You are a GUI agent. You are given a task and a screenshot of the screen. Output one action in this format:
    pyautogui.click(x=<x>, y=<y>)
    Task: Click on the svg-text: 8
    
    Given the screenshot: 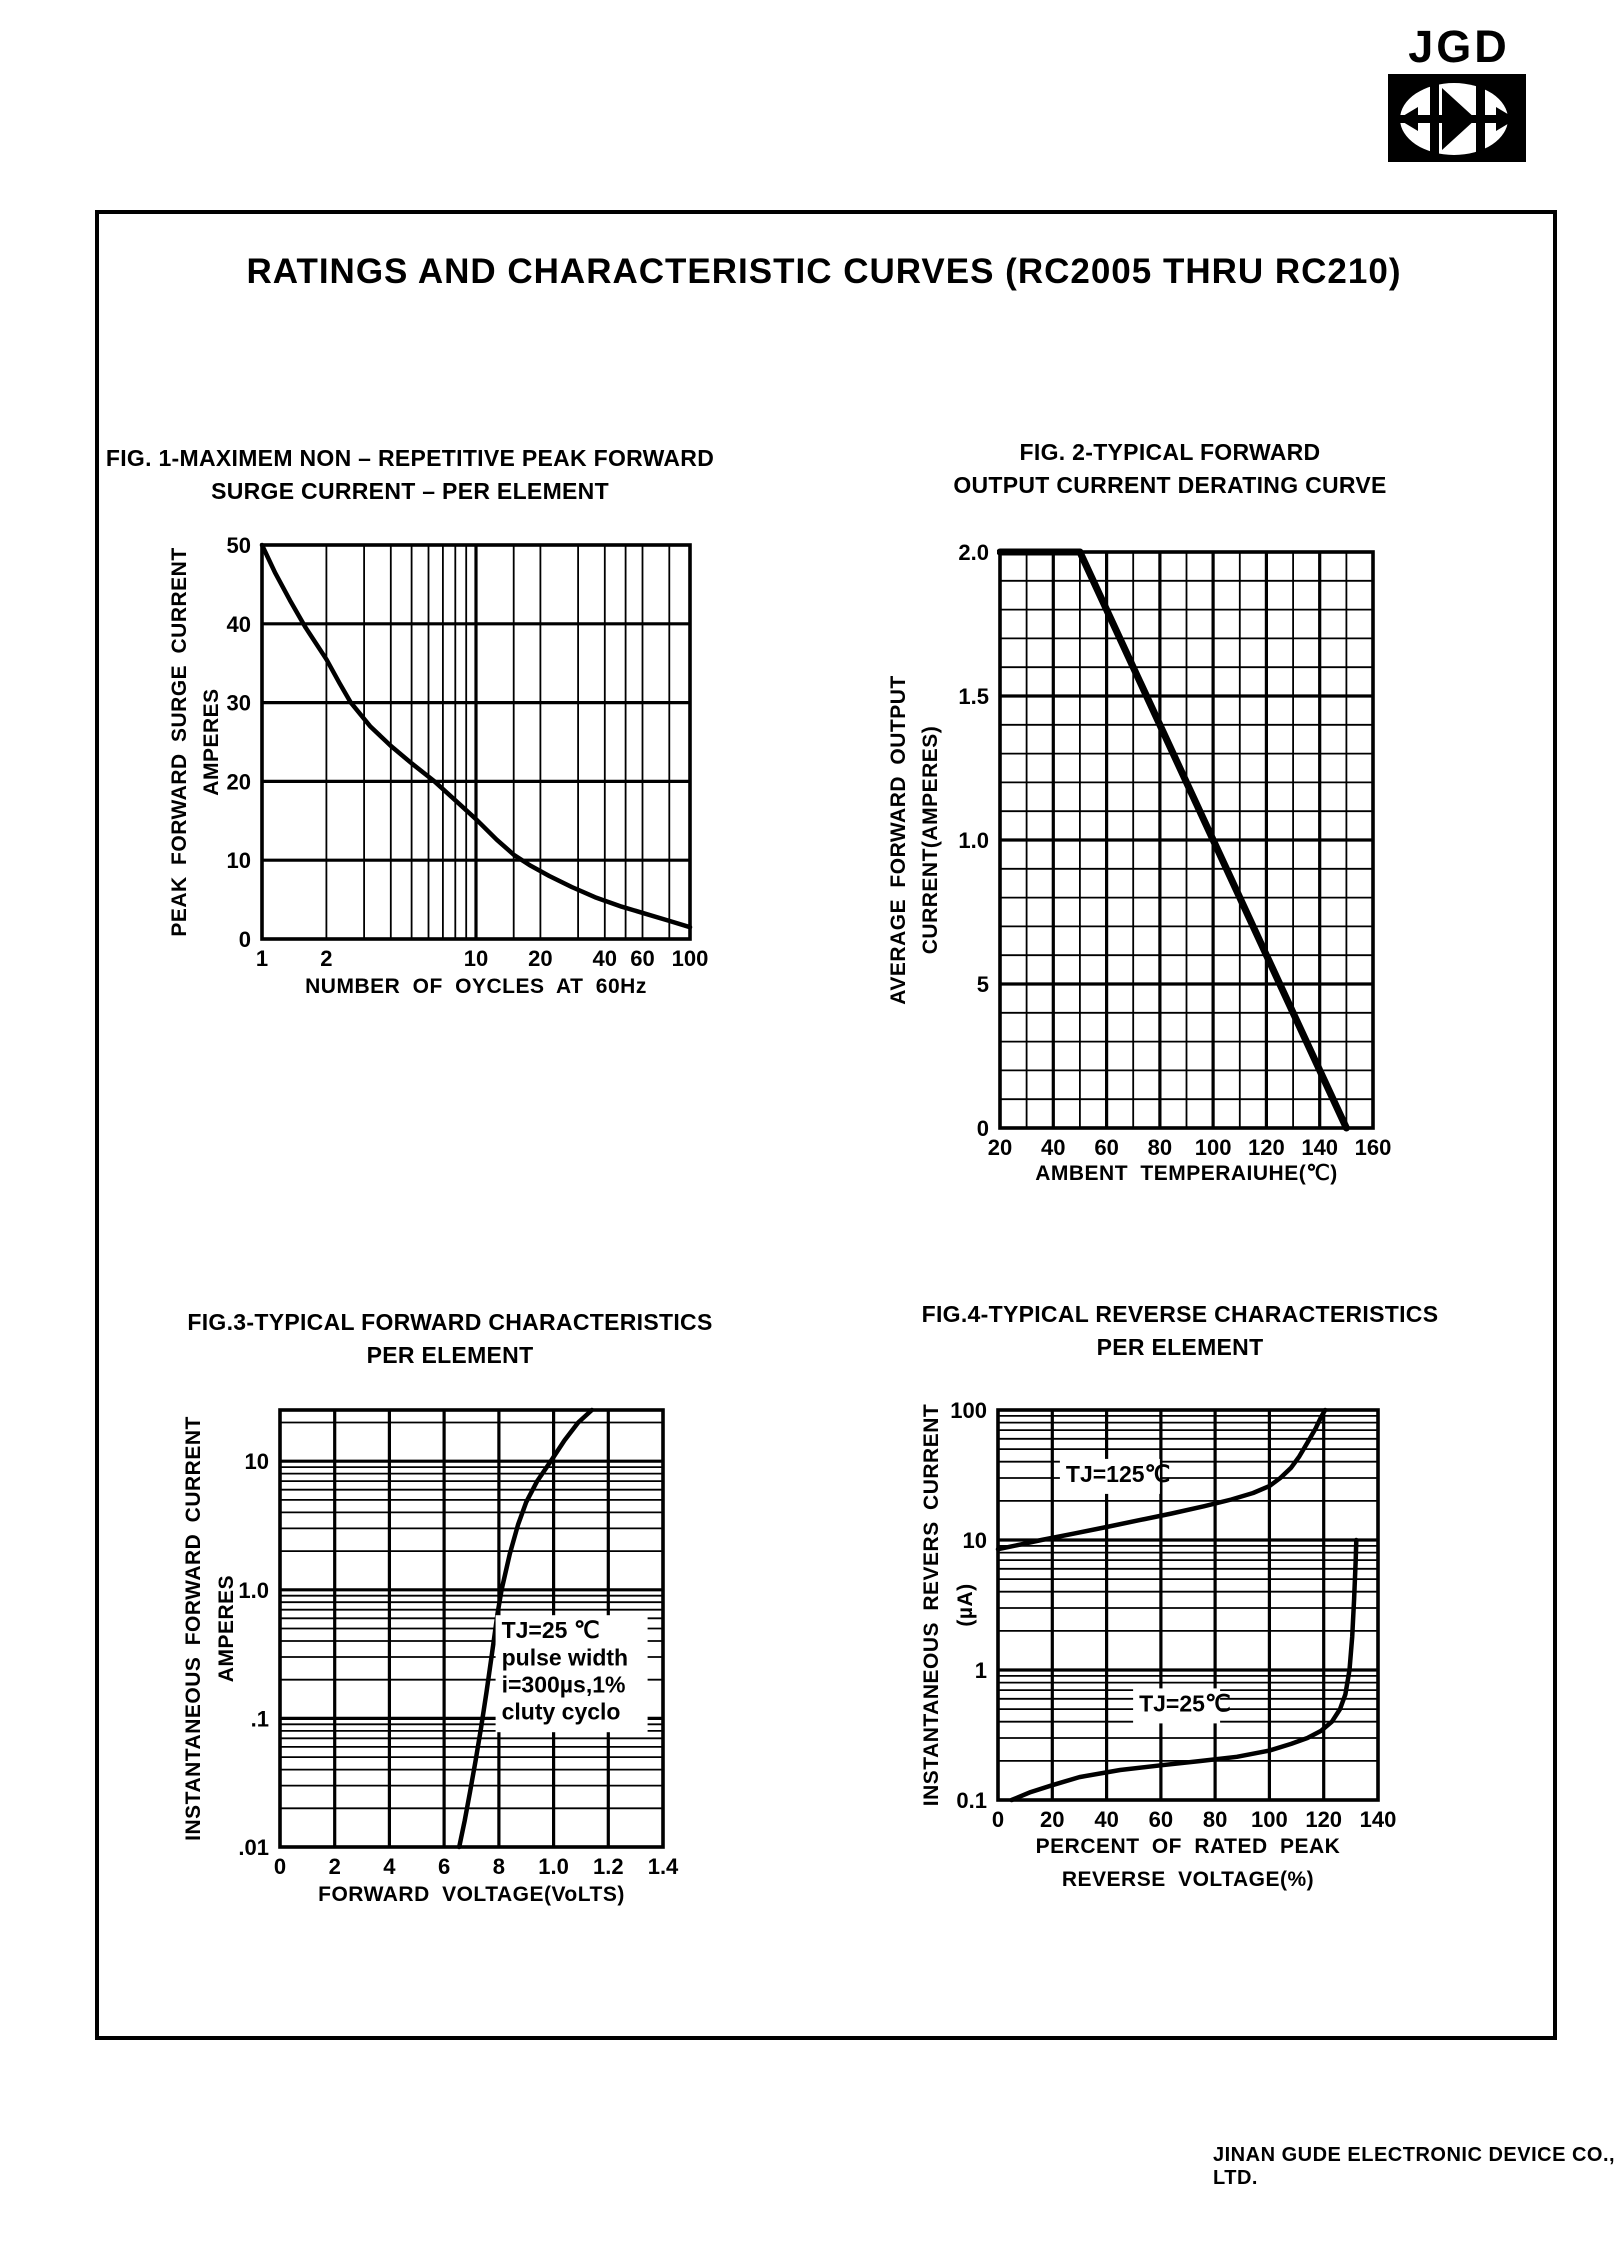 What is the action you would take?
    pyautogui.click(x=499, y=1866)
    